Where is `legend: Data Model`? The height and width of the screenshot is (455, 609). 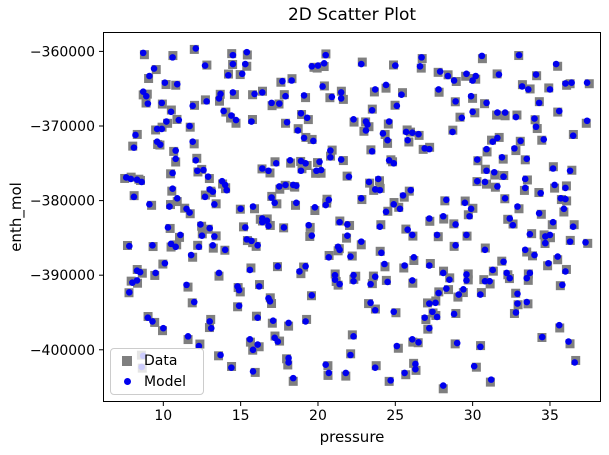 legend: Data Model is located at coordinates (157, 371).